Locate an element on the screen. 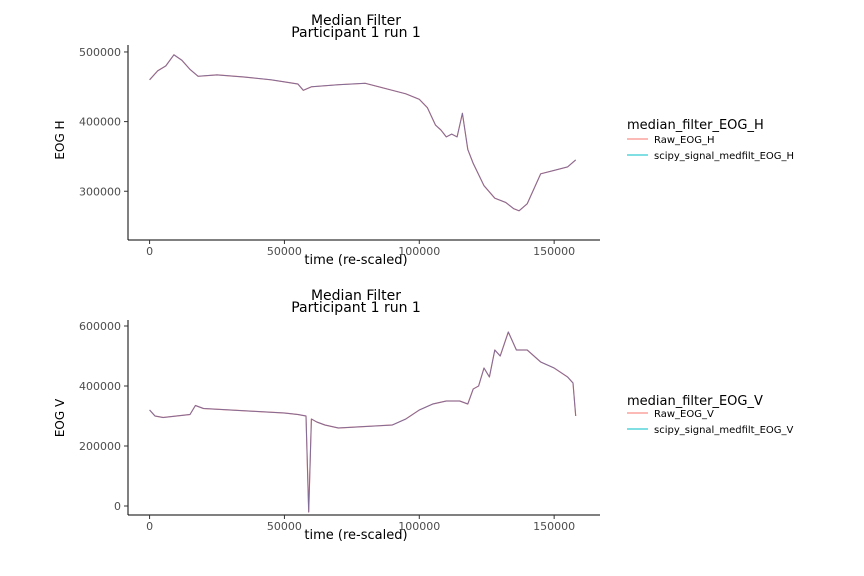  y-axis-label: EOG H is located at coordinates (60, 139).